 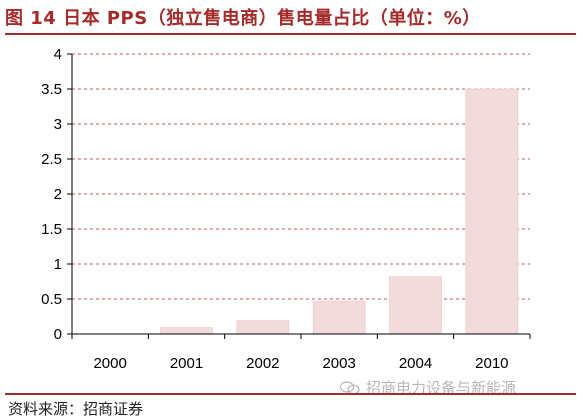 What do you see at coordinates (58, 124) in the screenshot?
I see `y-tick-label: 3` at bounding box center [58, 124].